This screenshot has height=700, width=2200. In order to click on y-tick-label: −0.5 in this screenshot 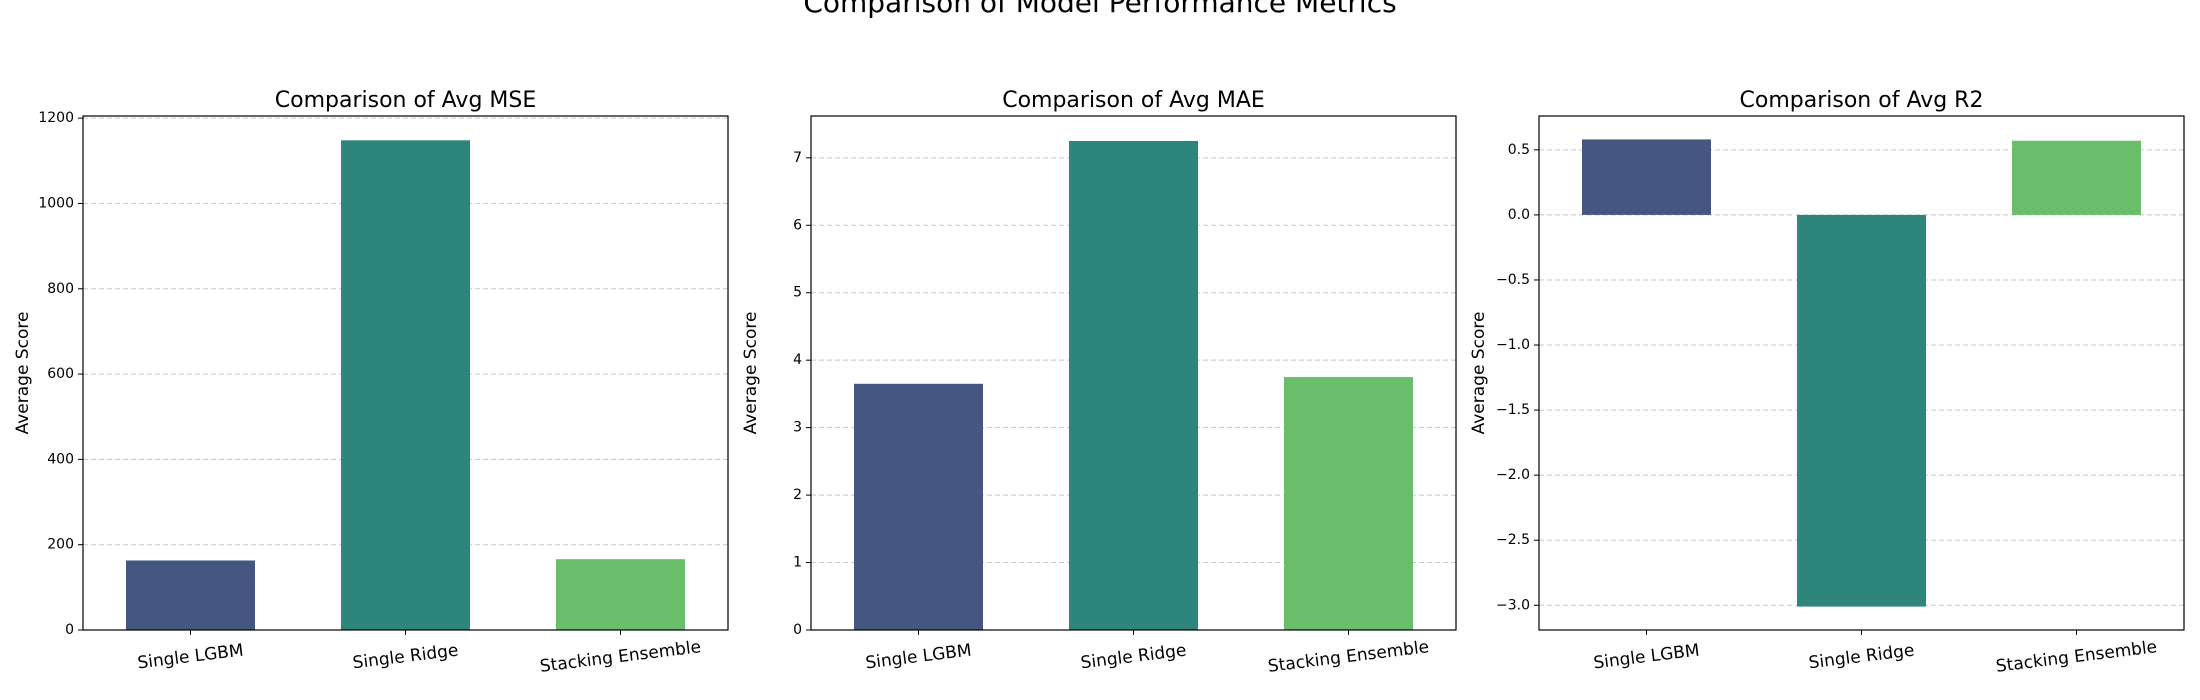, I will do `click(1513, 280)`.